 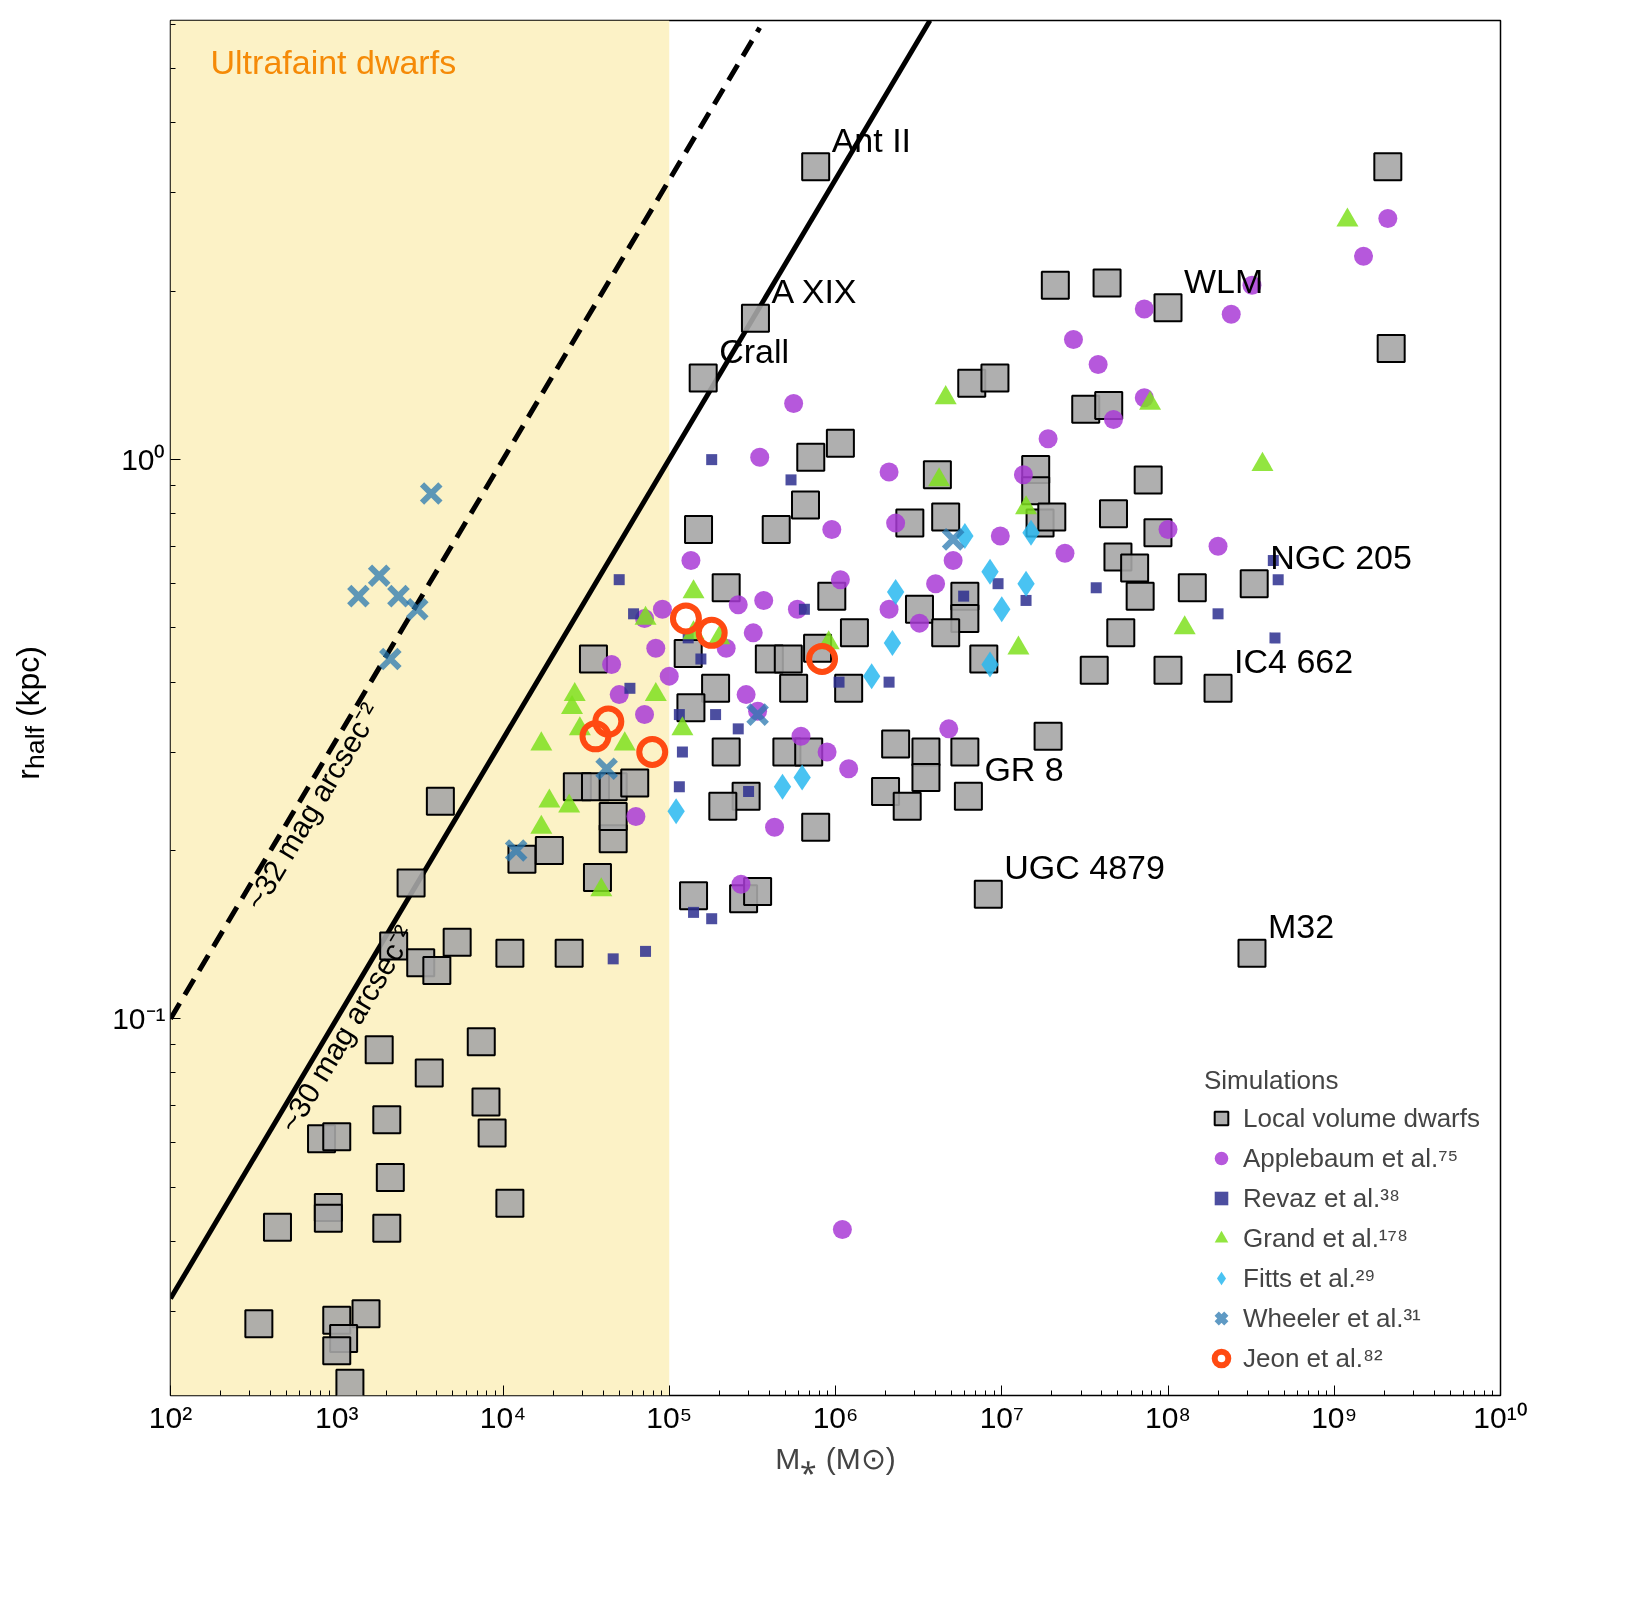 I want to click on x-tick-label: 10⁹, so click(x=1334, y=1417).